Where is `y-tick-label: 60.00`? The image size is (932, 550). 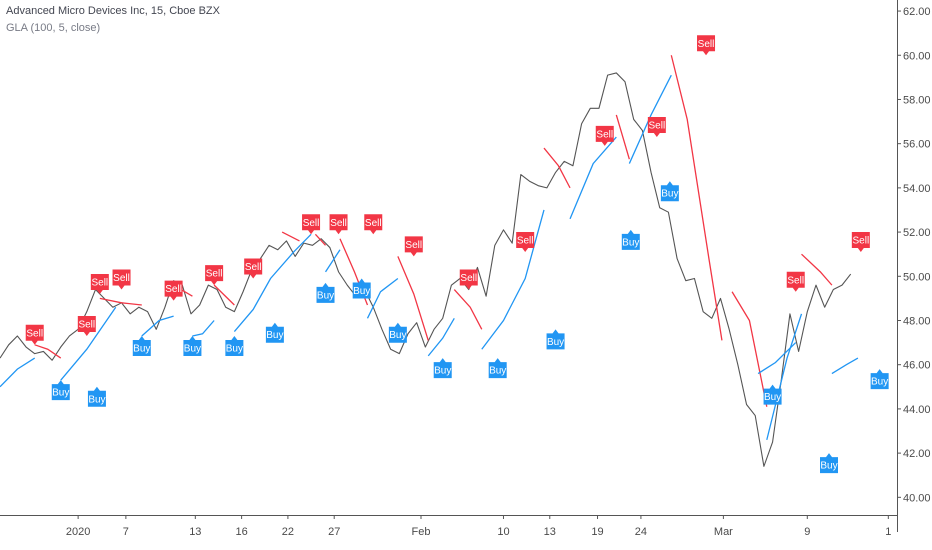 y-tick-label: 60.00 is located at coordinates (917, 56).